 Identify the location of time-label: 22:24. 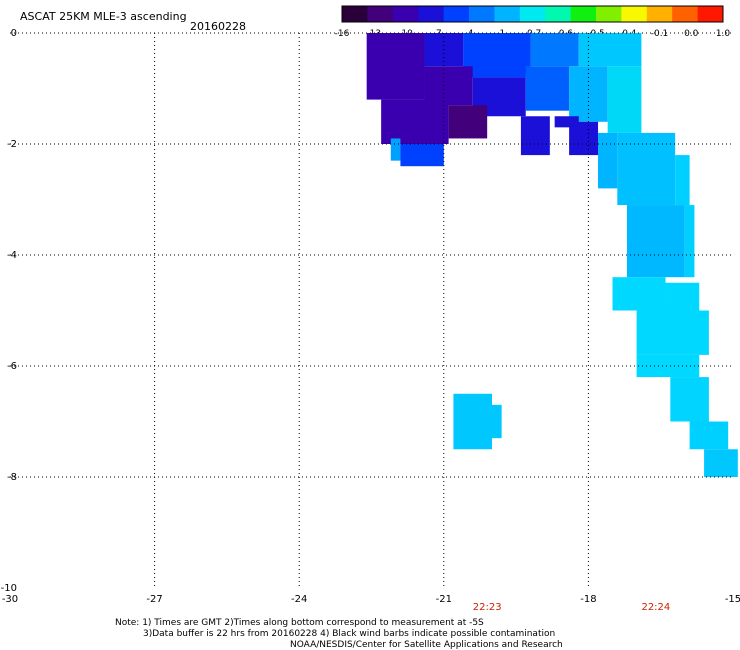
(655, 607).